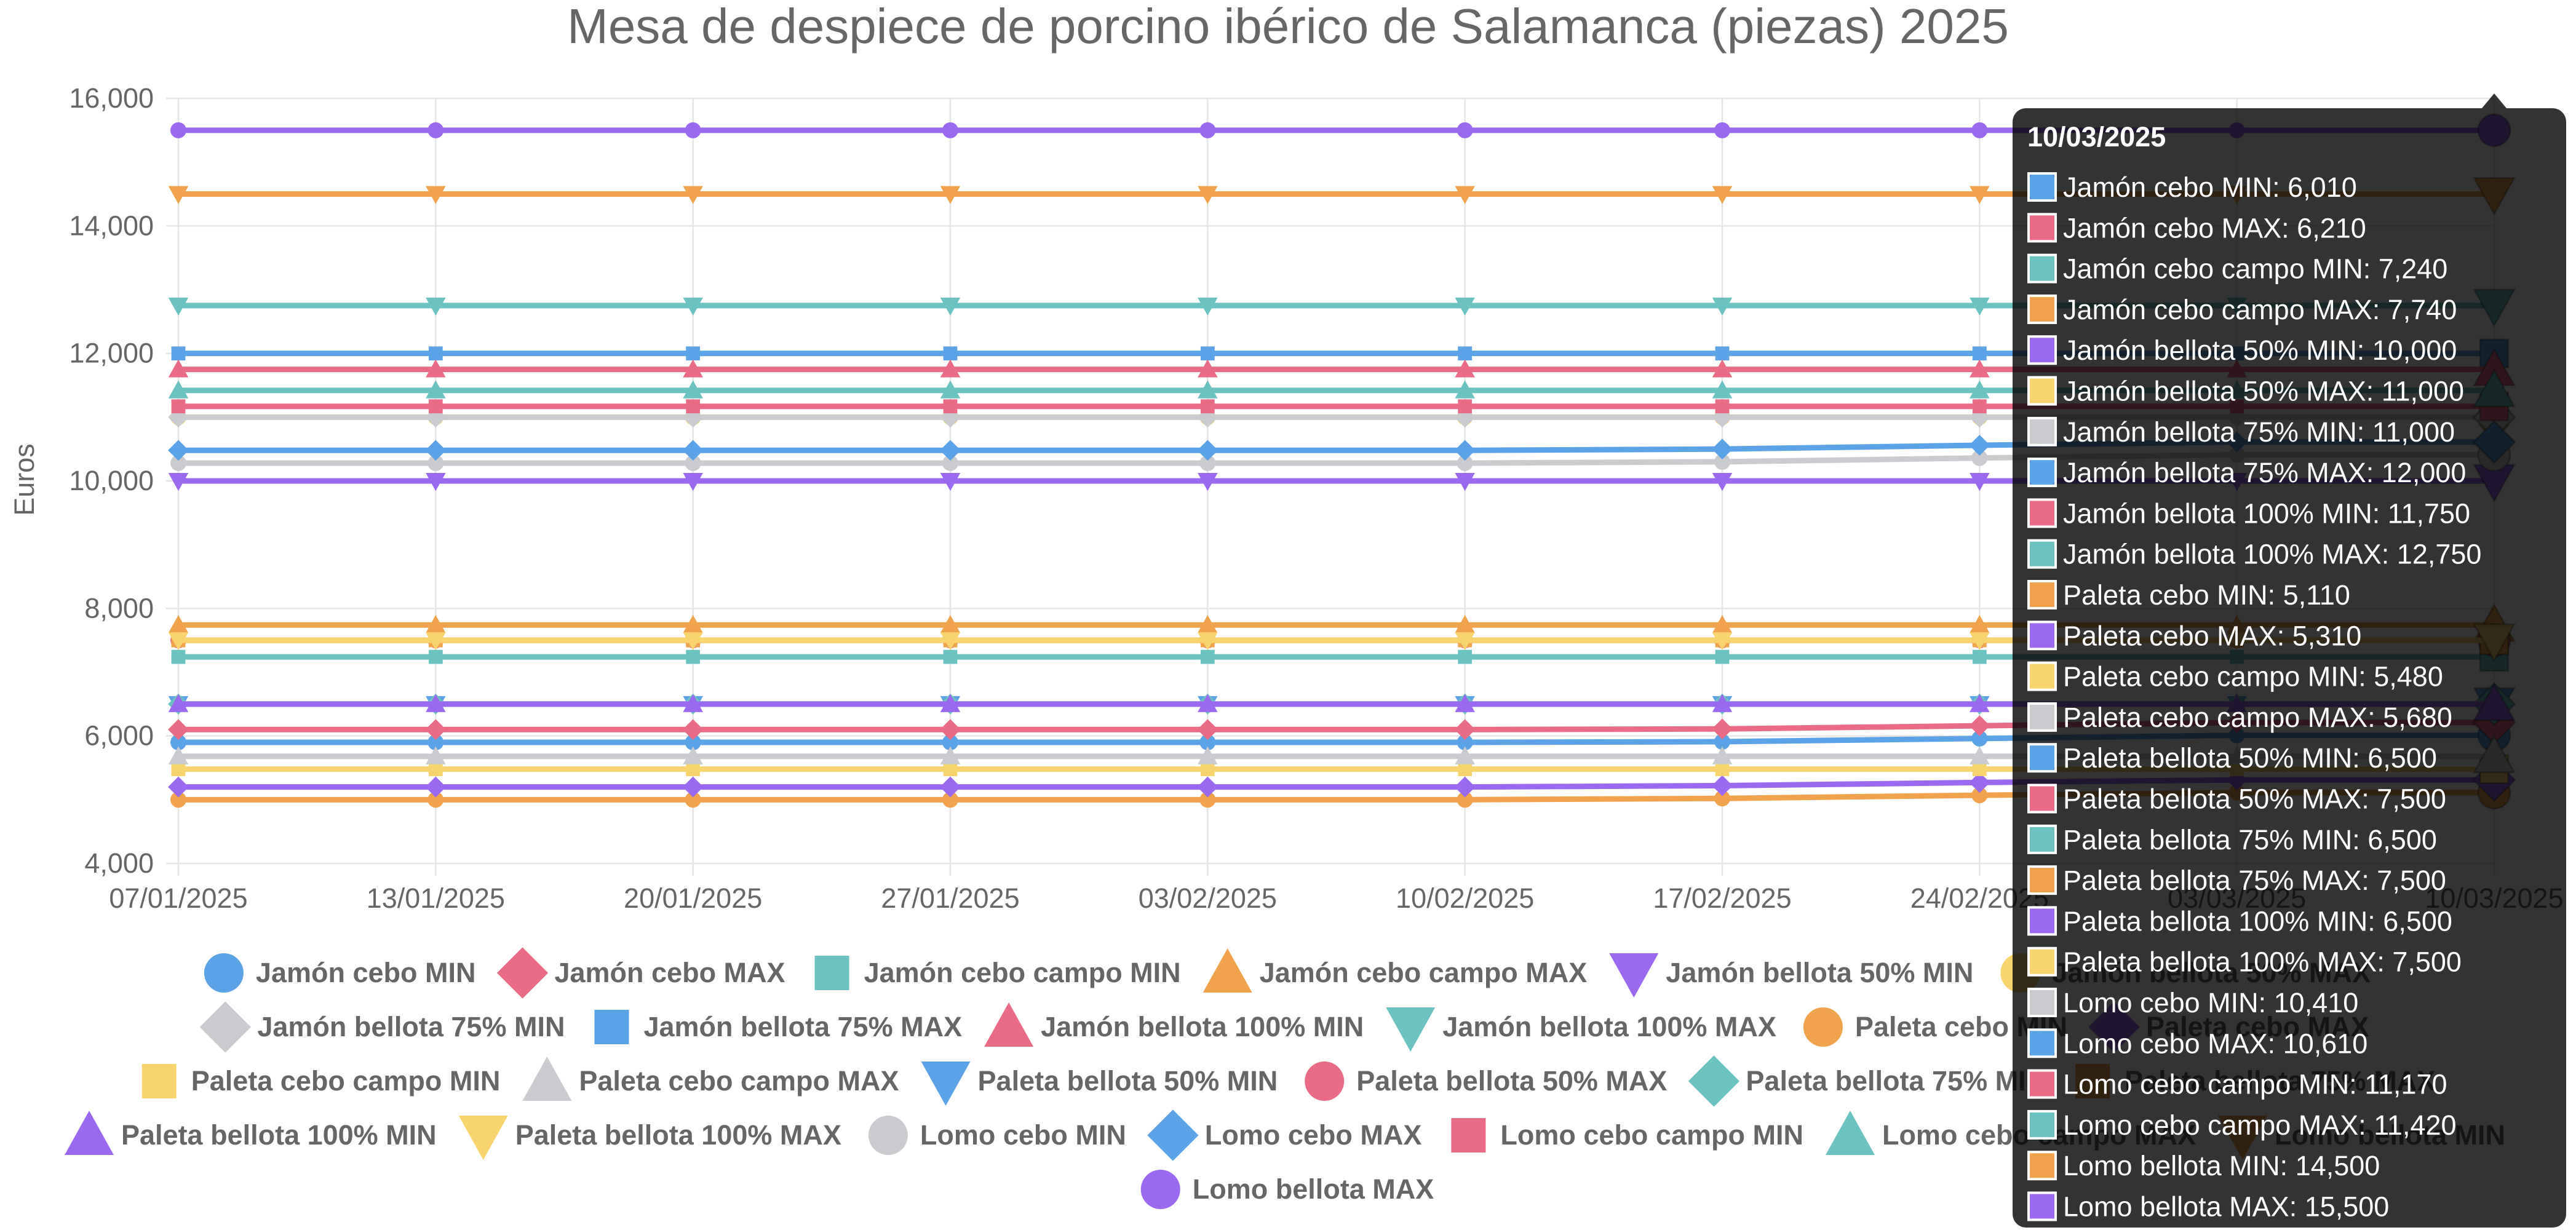 The height and width of the screenshot is (1230, 2576). What do you see at coordinates (1424, 972) in the screenshot?
I see `legend-label: Jamón cebo campo MAX` at bounding box center [1424, 972].